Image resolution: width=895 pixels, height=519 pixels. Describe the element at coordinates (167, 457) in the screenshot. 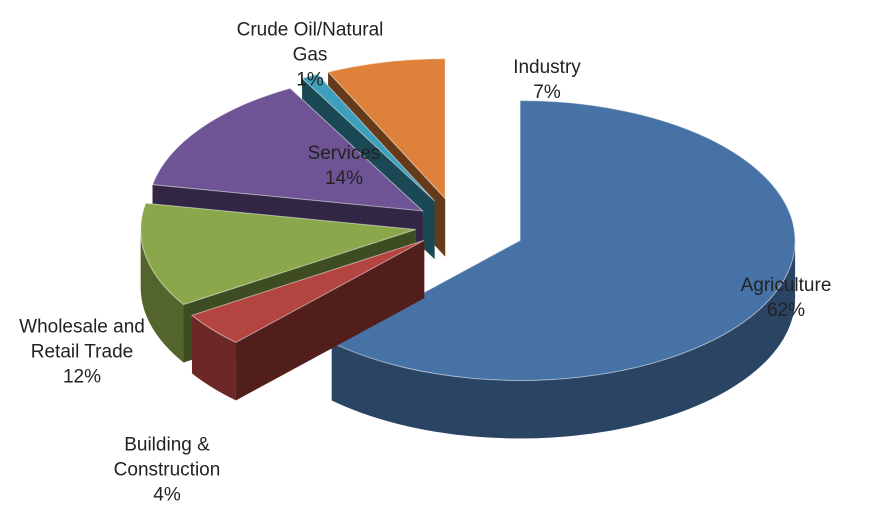

I see `slice-category: Building & Construction` at that location.